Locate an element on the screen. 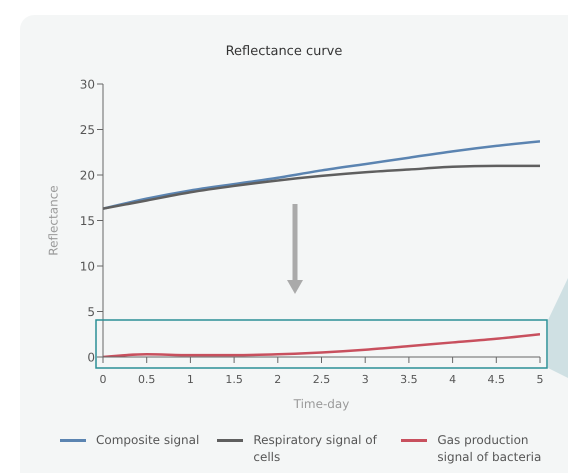 This screenshot has width=568, height=473. line-series is located at coordinates (321, 175).